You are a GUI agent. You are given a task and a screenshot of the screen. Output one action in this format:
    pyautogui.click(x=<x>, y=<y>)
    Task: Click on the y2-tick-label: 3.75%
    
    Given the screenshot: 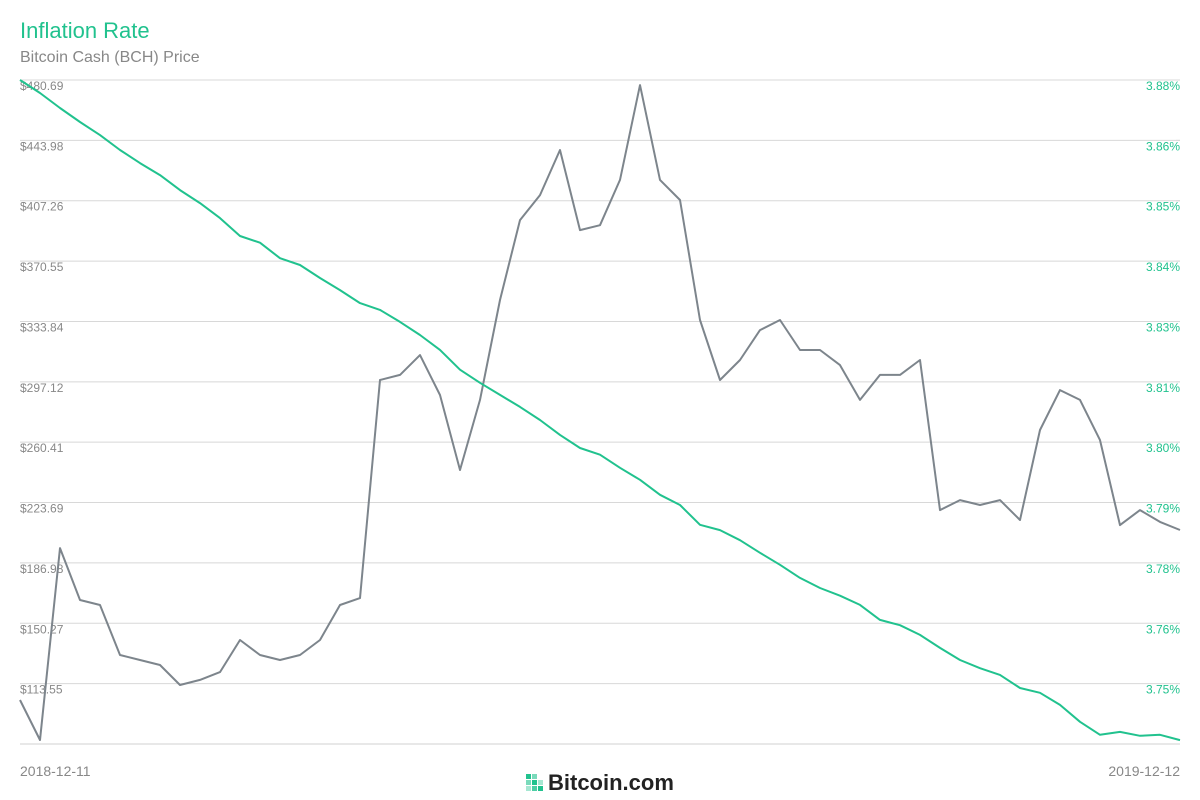 What is the action you would take?
    pyautogui.click(x=1163, y=690)
    